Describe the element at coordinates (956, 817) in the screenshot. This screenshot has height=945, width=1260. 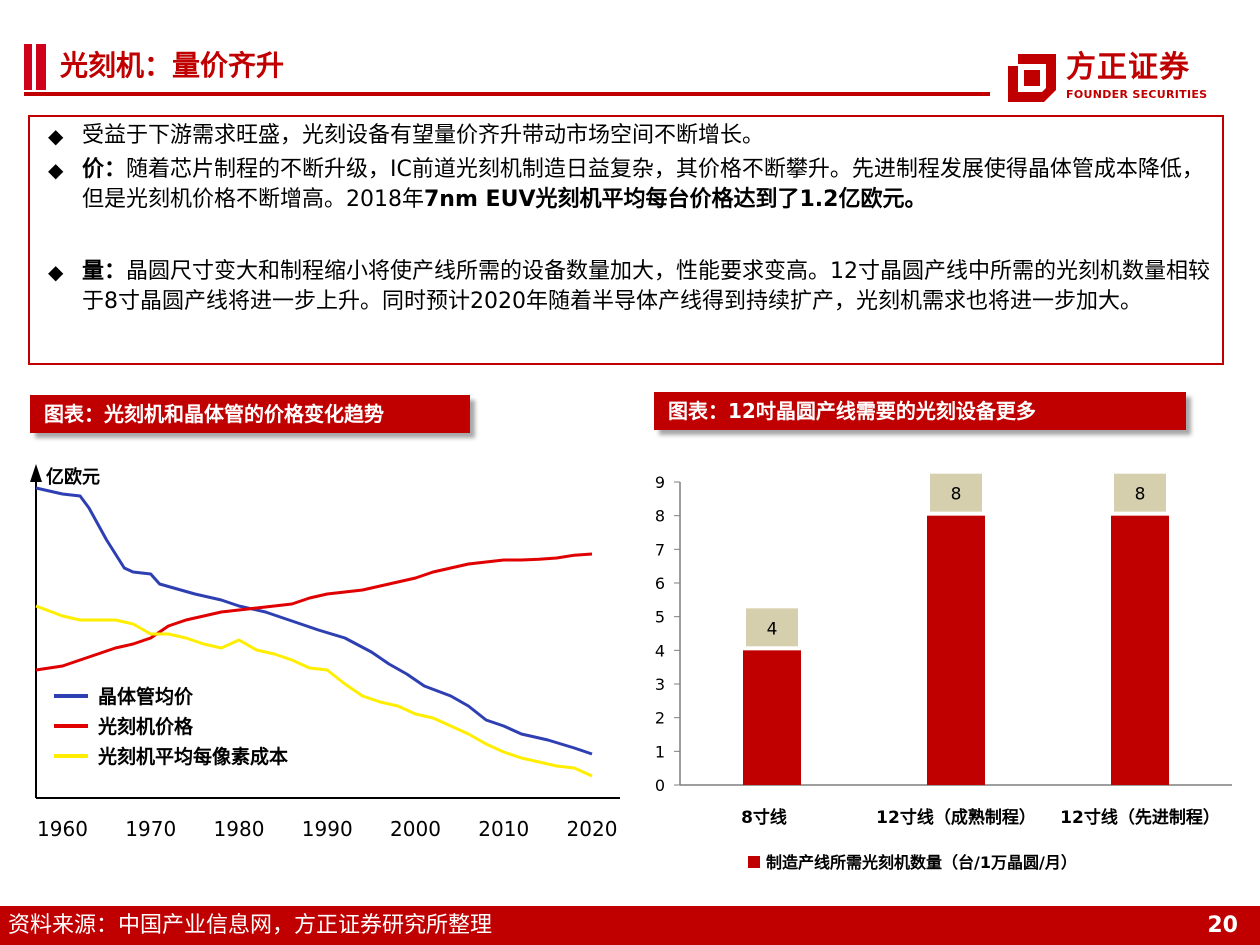
I see `bar-category-label: 12寸线（成熟制程）` at that location.